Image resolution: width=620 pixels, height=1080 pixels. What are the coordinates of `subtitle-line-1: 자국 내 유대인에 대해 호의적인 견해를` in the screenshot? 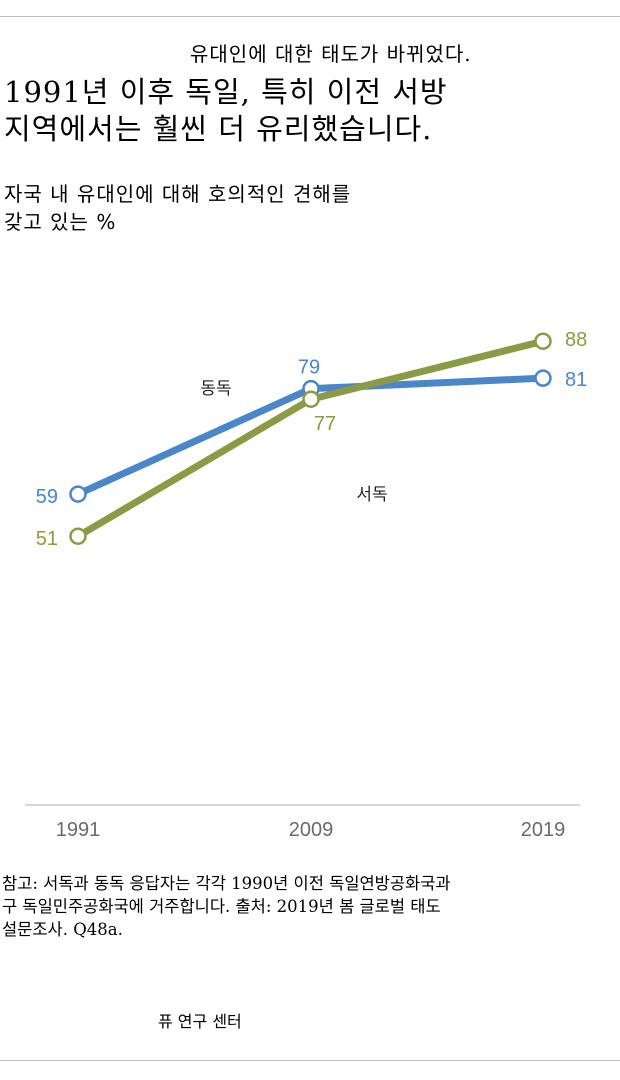 It's located at (178, 194).